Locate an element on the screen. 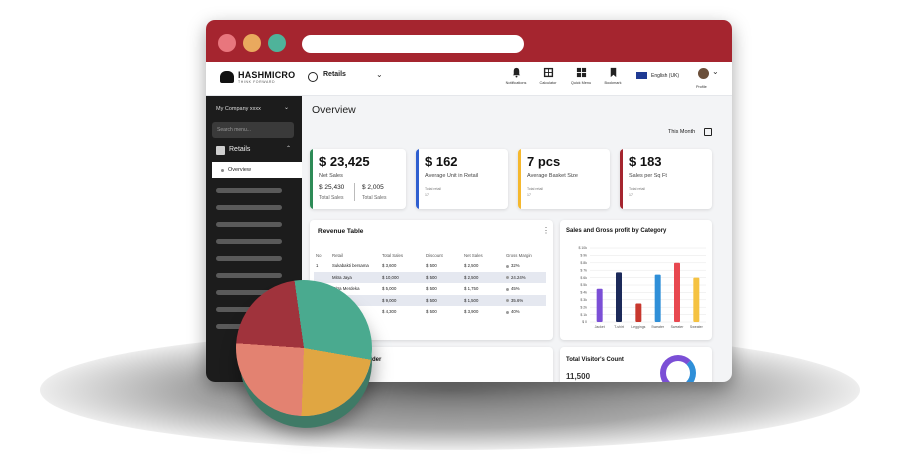 The image size is (900, 466). chevron-up-icon: ⌃ is located at coordinates (289, 149).